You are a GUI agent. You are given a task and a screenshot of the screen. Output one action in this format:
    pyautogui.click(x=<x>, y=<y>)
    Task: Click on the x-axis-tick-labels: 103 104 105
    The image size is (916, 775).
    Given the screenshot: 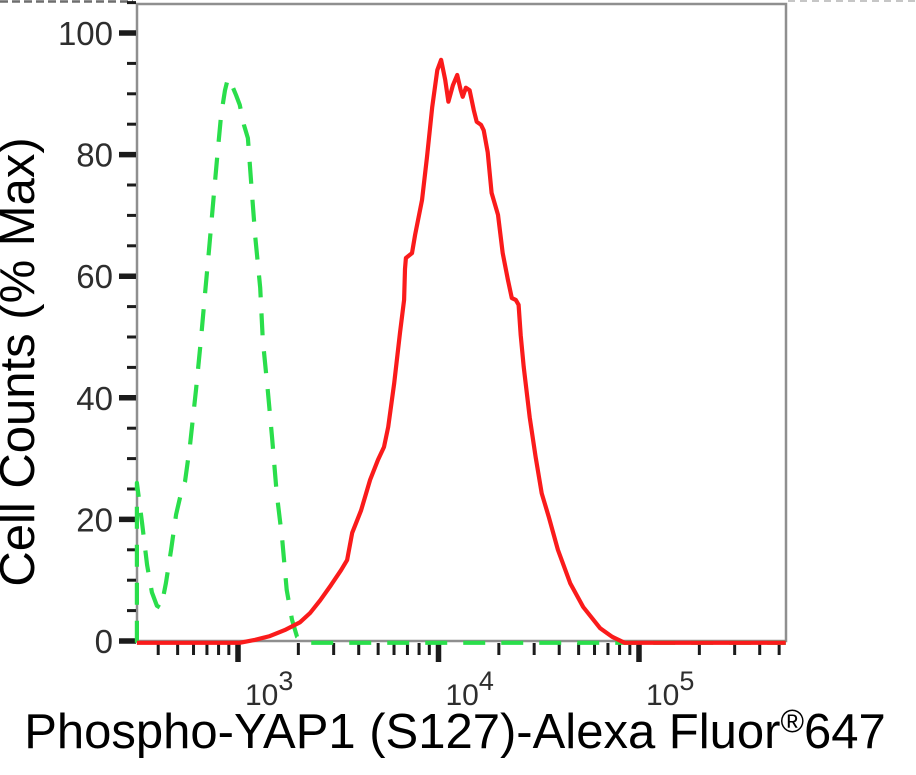 What is the action you would take?
    pyautogui.click(x=469, y=689)
    